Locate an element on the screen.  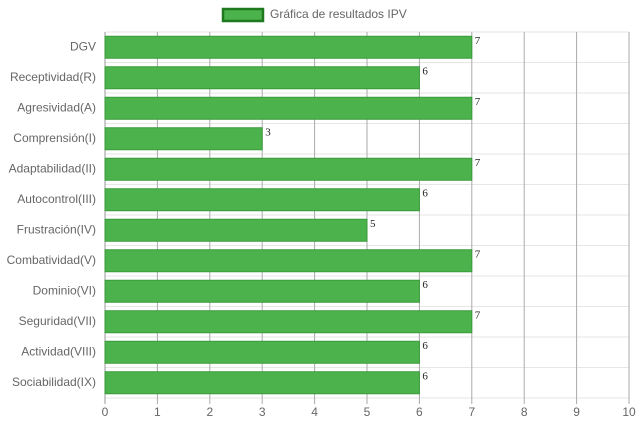
data-label: 5 is located at coordinates (373, 224).